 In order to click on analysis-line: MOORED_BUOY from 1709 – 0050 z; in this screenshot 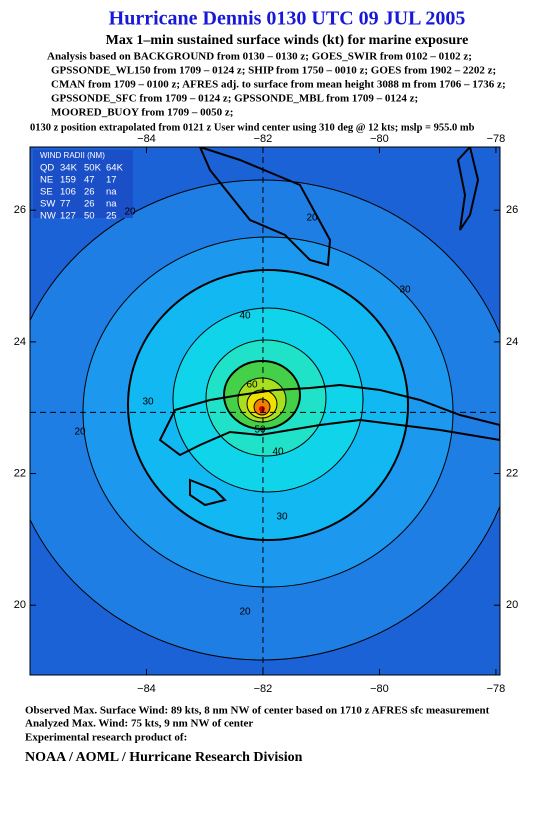, I will do `click(142, 113)`.